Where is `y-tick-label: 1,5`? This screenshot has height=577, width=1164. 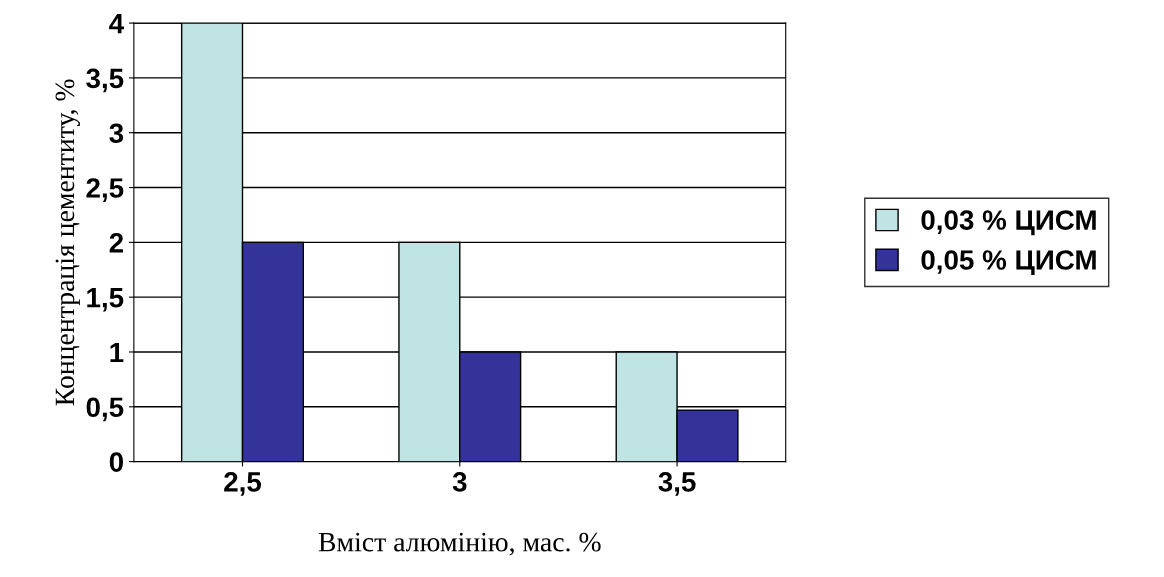 y-tick-label: 1,5 is located at coordinates (105, 300).